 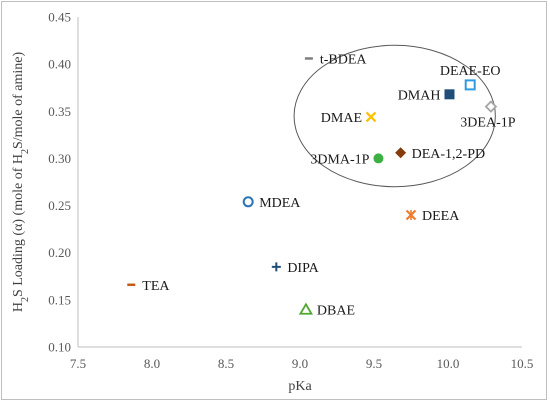 What do you see at coordinates (341, 118) in the screenshot?
I see `point-label: DMAE` at bounding box center [341, 118].